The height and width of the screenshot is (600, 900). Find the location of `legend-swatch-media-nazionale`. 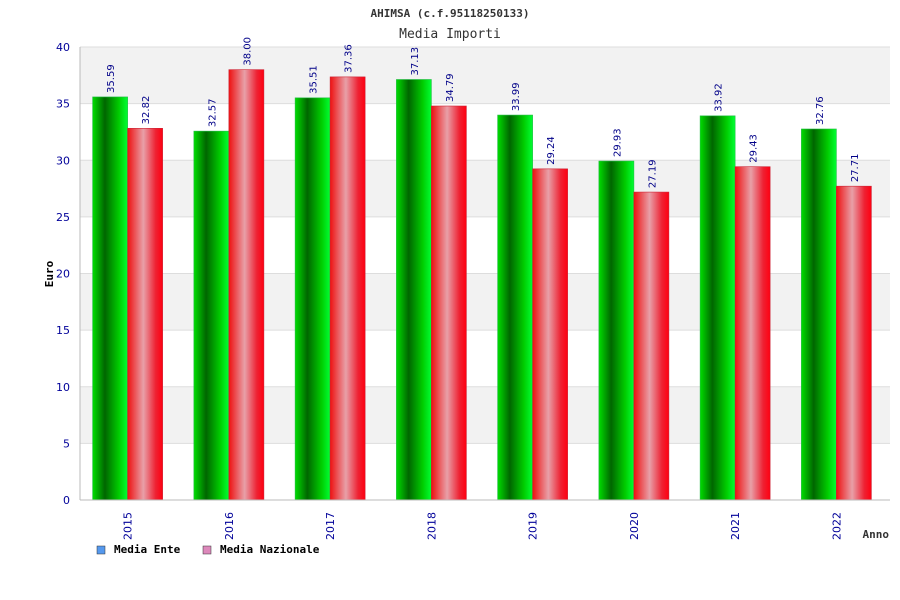

legend-swatch-media-nazionale is located at coordinates (207, 550).